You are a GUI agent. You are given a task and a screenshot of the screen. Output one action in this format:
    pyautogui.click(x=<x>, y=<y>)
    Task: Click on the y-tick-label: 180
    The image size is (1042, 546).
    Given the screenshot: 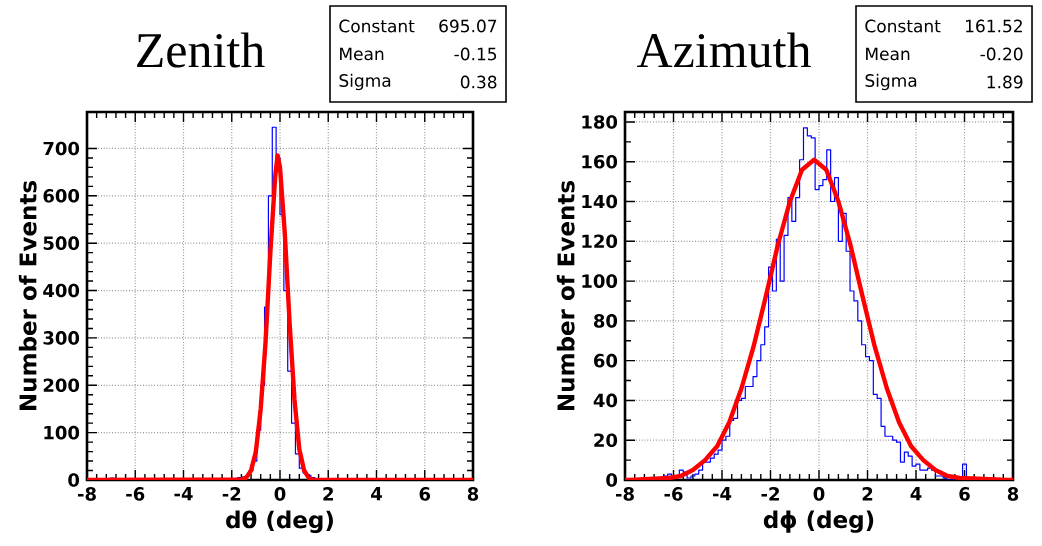 What is the action you would take?
    pyautogui.click(x=600, y=122)
    